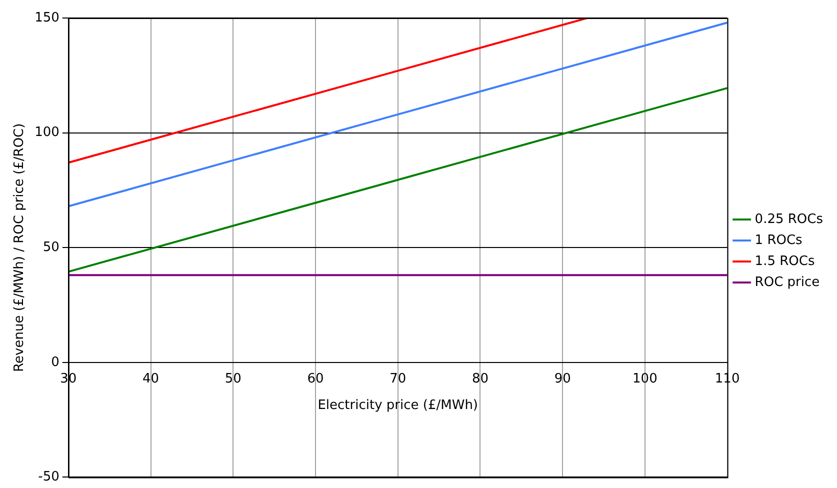 The width and height of the screenshot is (837, 488). I want to click on y-tick-label: 0, so click(55, 362).